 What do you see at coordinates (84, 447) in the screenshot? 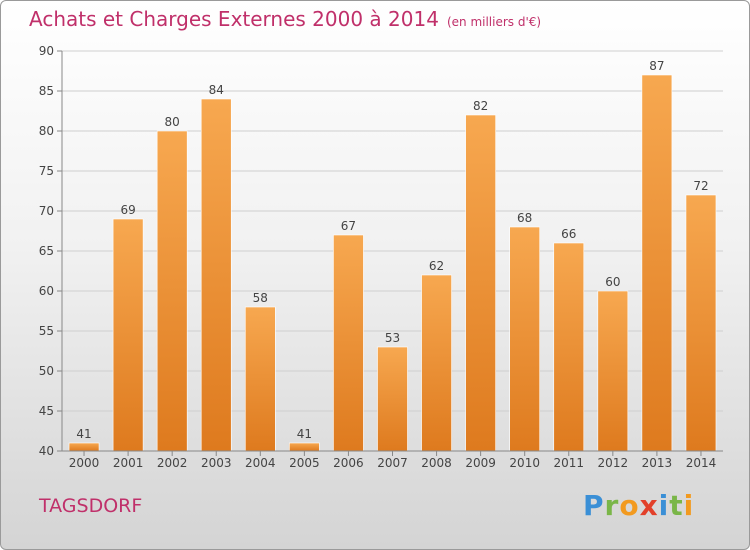
I see `bar-2000` at bounding box center [84, 447].